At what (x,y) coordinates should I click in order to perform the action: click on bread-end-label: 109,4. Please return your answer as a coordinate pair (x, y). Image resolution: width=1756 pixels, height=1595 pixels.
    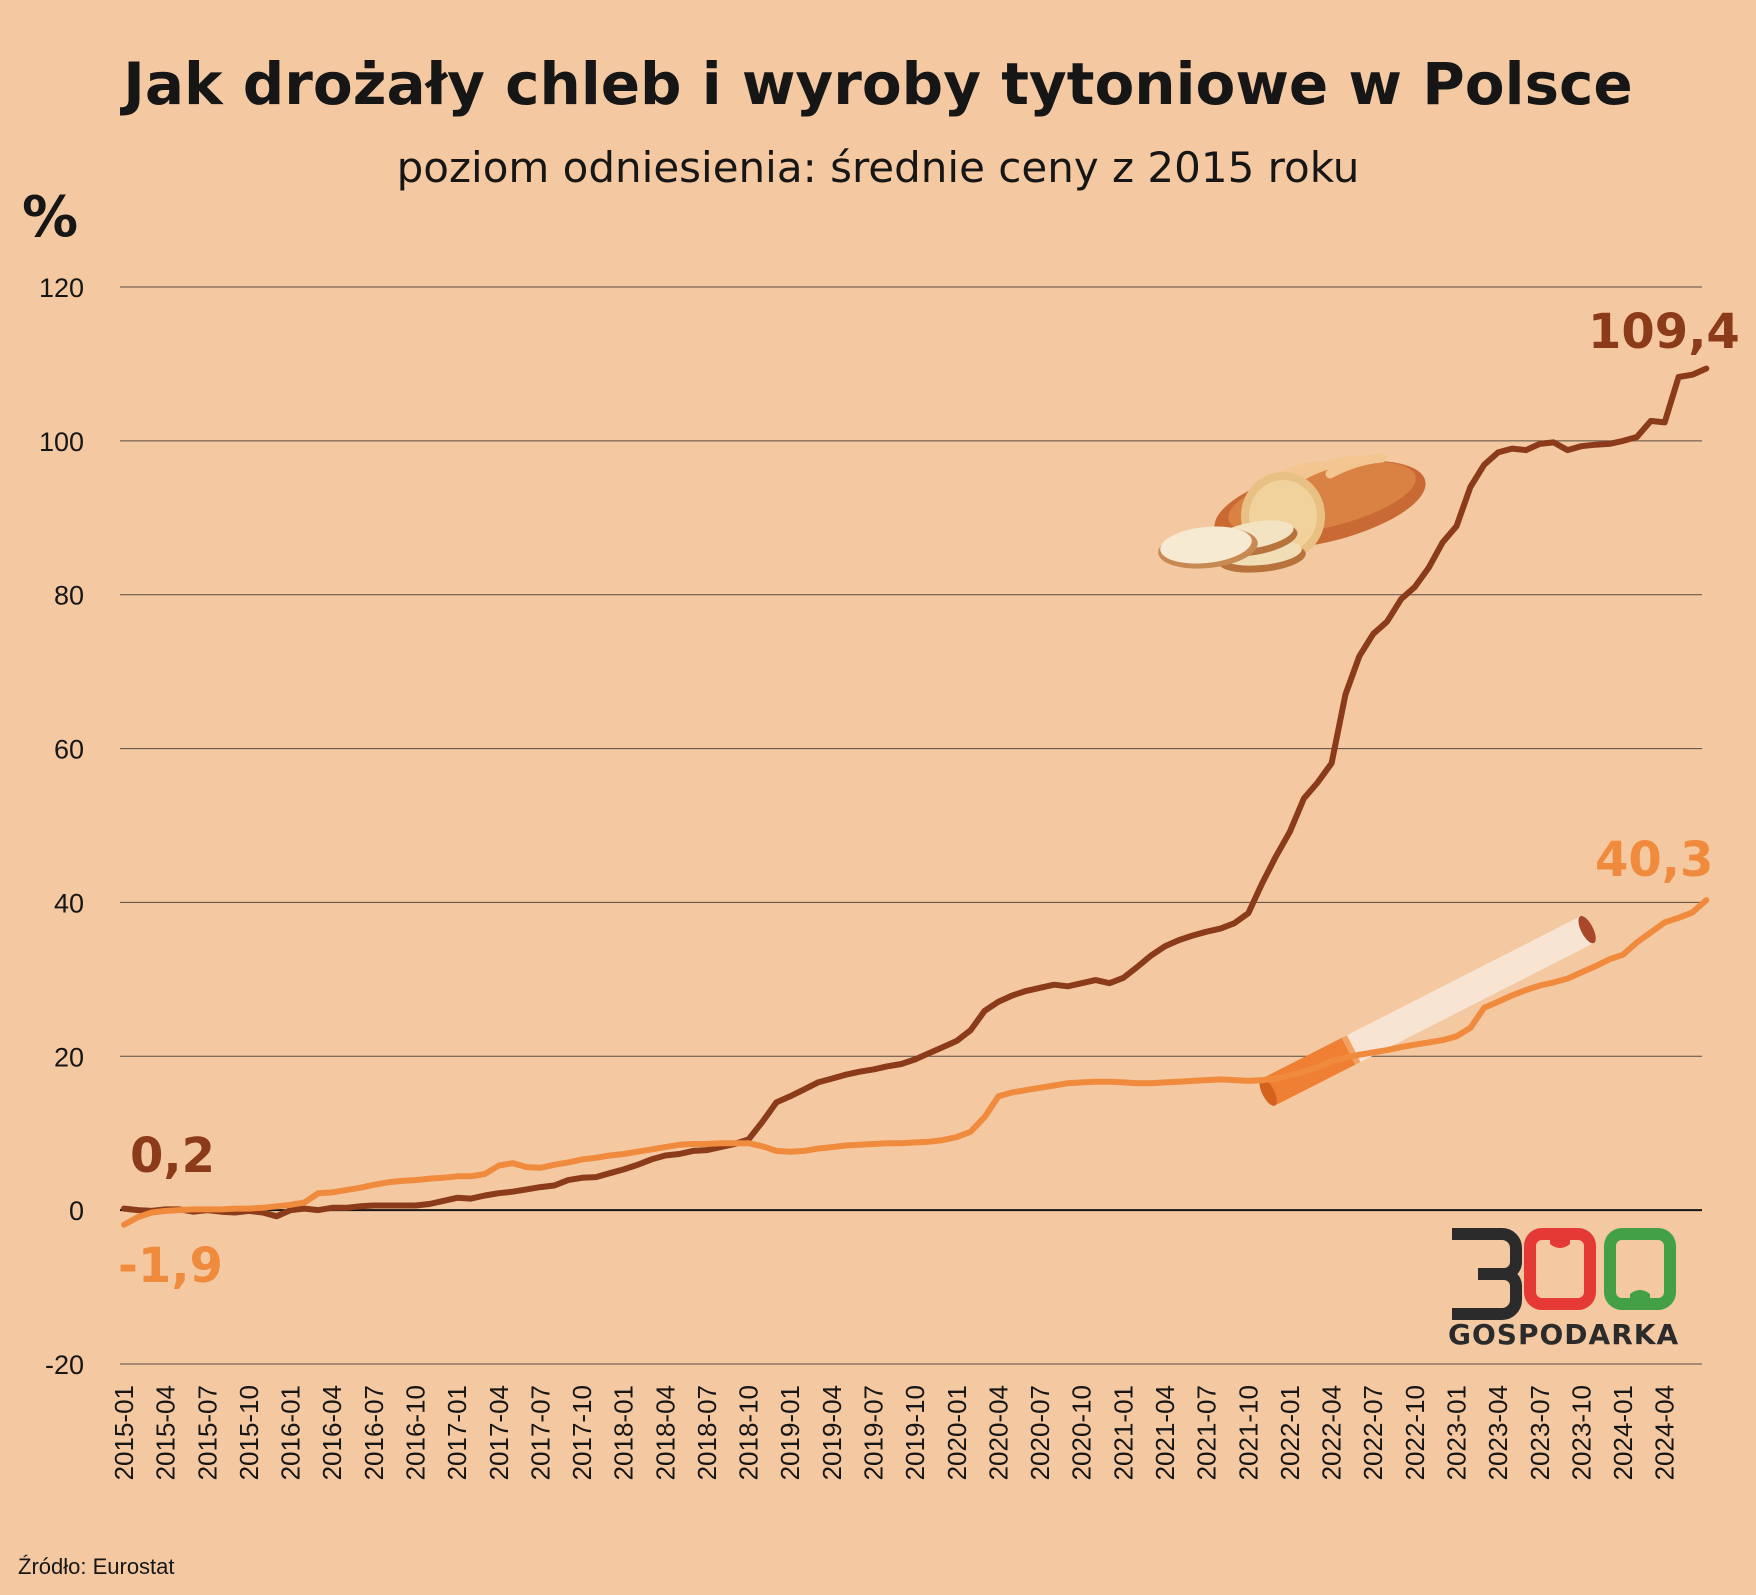
    Looking at the image, I should click on (1664, 332).